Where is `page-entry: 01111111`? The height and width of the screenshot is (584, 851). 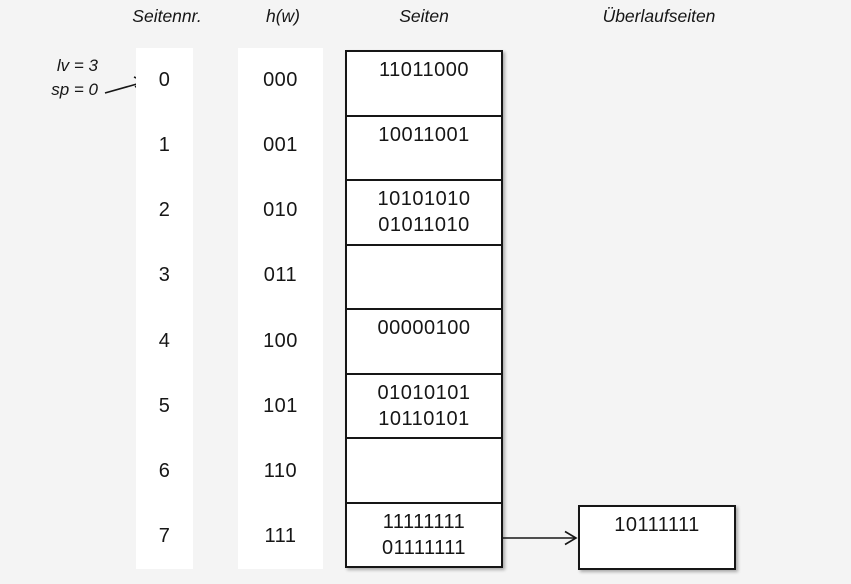 page-entry: 01111111 is located at coordinates (424, 547).